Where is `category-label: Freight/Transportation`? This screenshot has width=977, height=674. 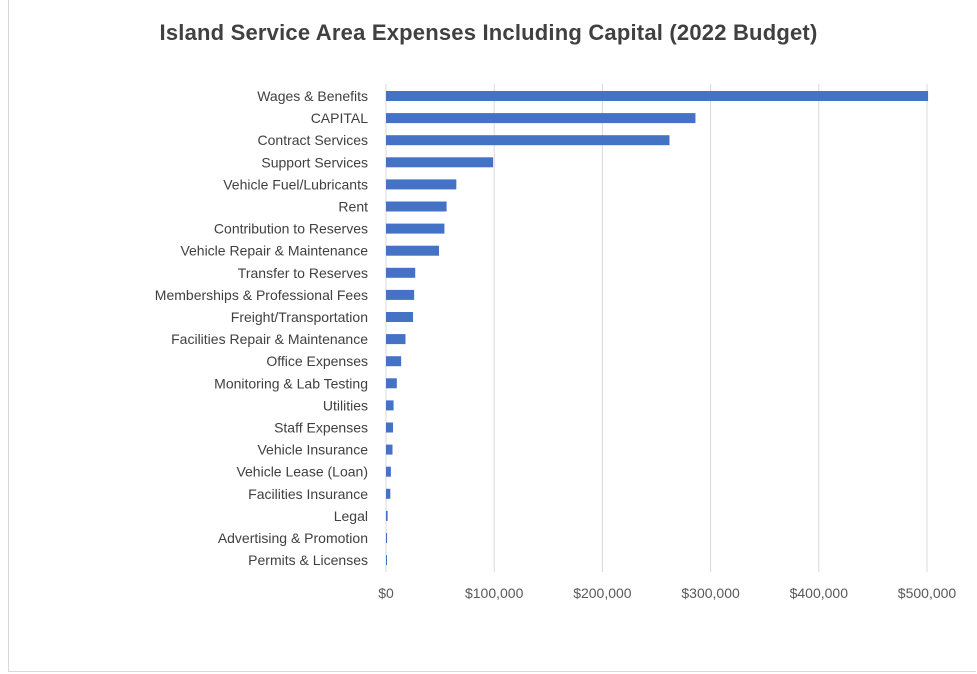
category-label: Freight/Transportation is located at coordinates (299, 317).